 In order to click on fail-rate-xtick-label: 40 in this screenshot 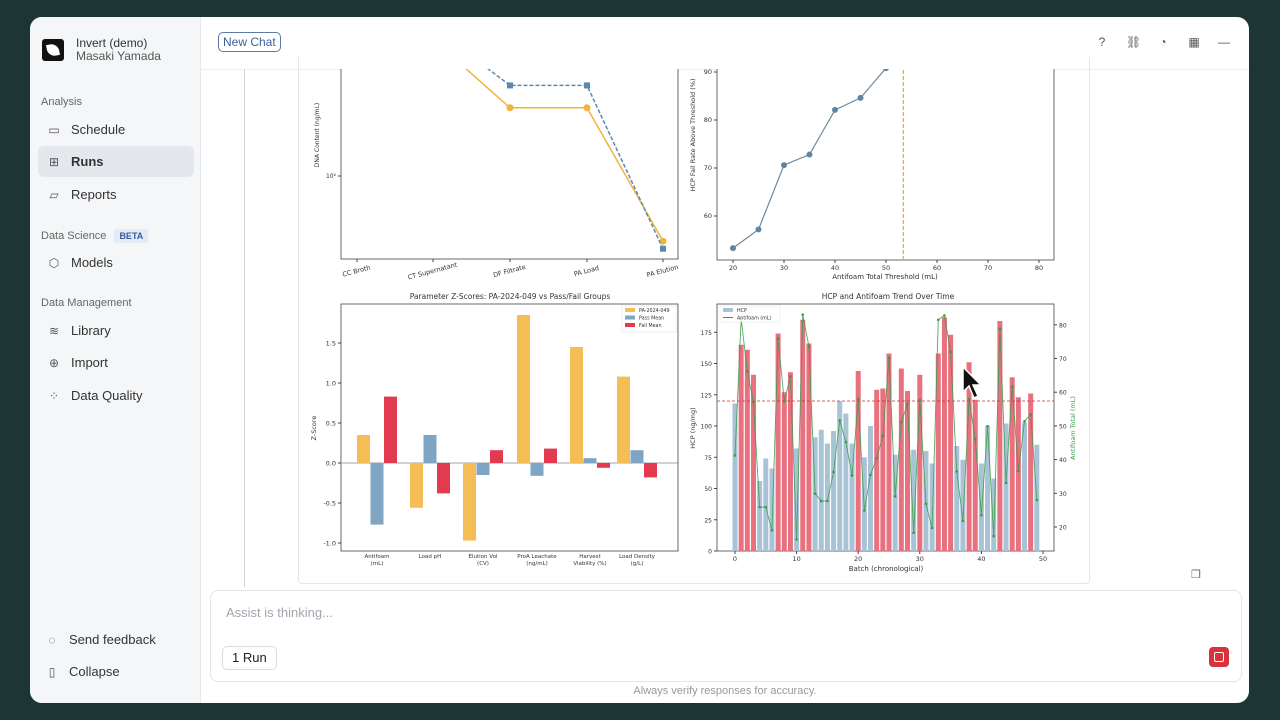, I will do `click(835, 268)`.